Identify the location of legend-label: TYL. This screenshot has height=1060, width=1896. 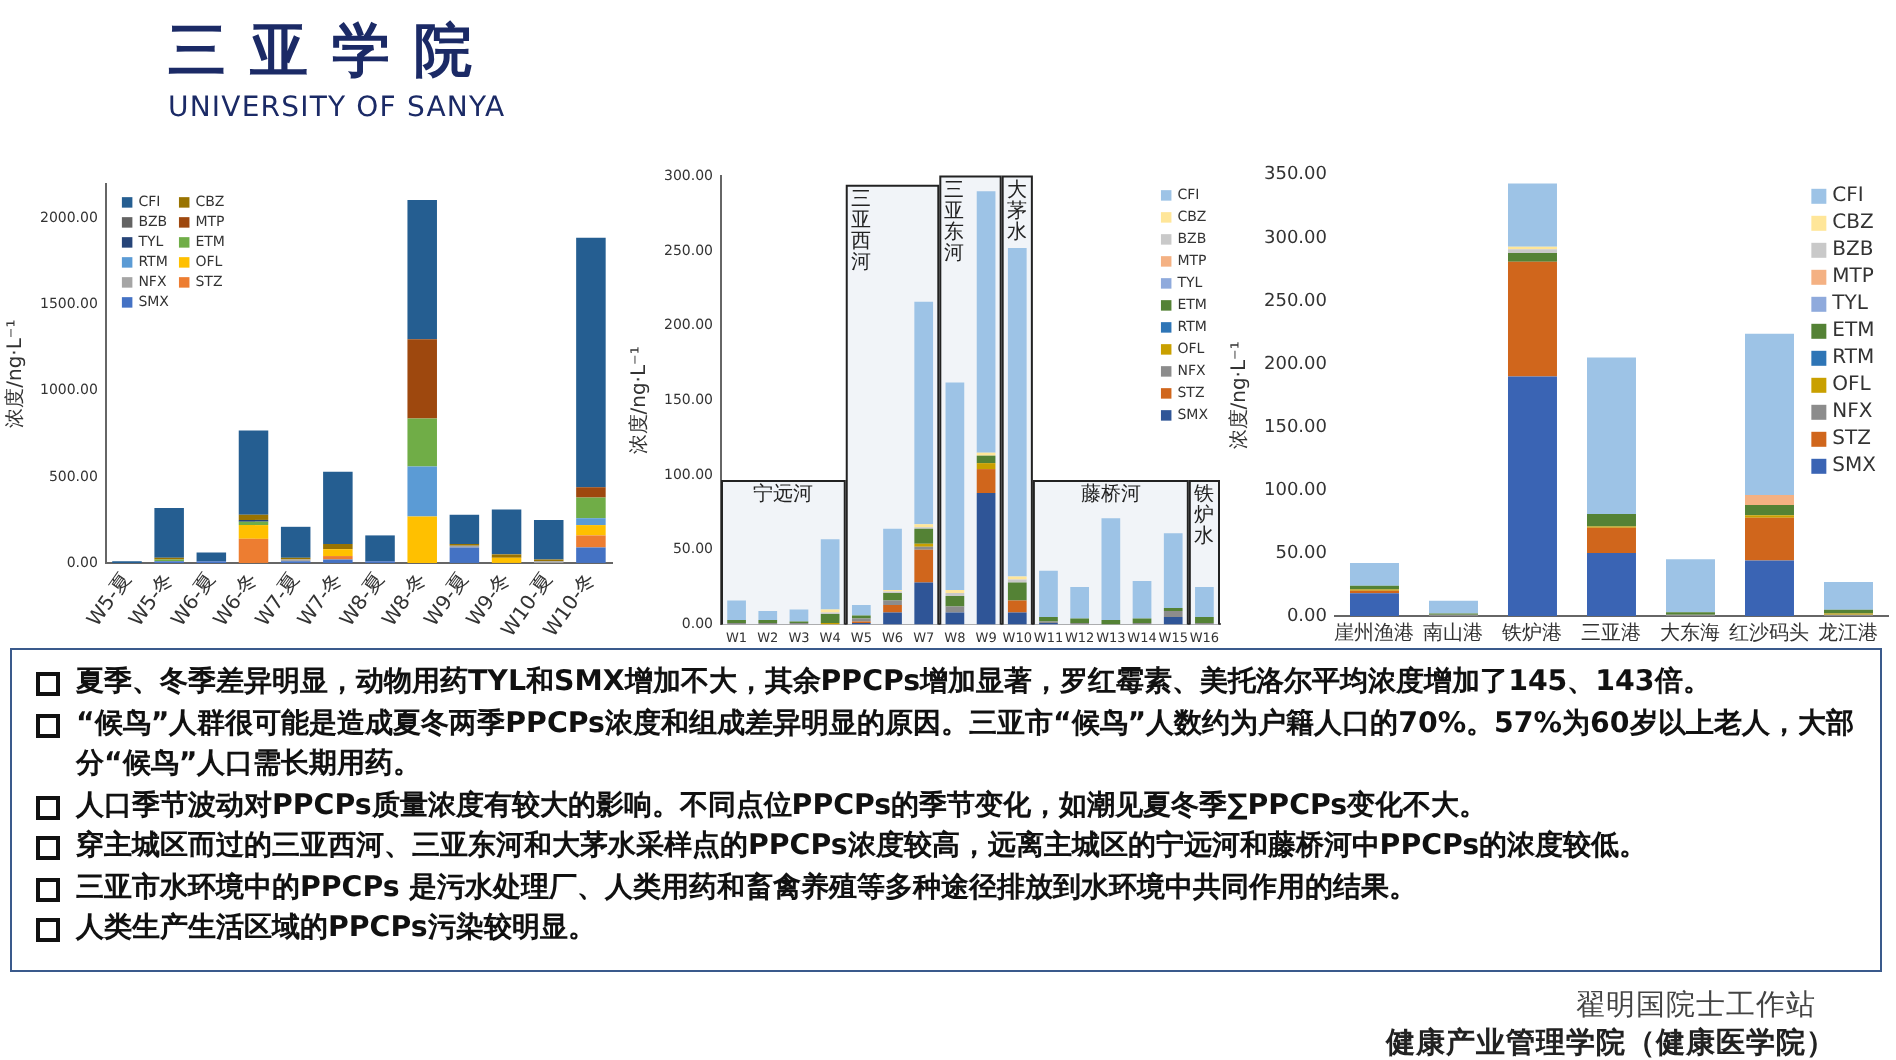
(1849, 304).